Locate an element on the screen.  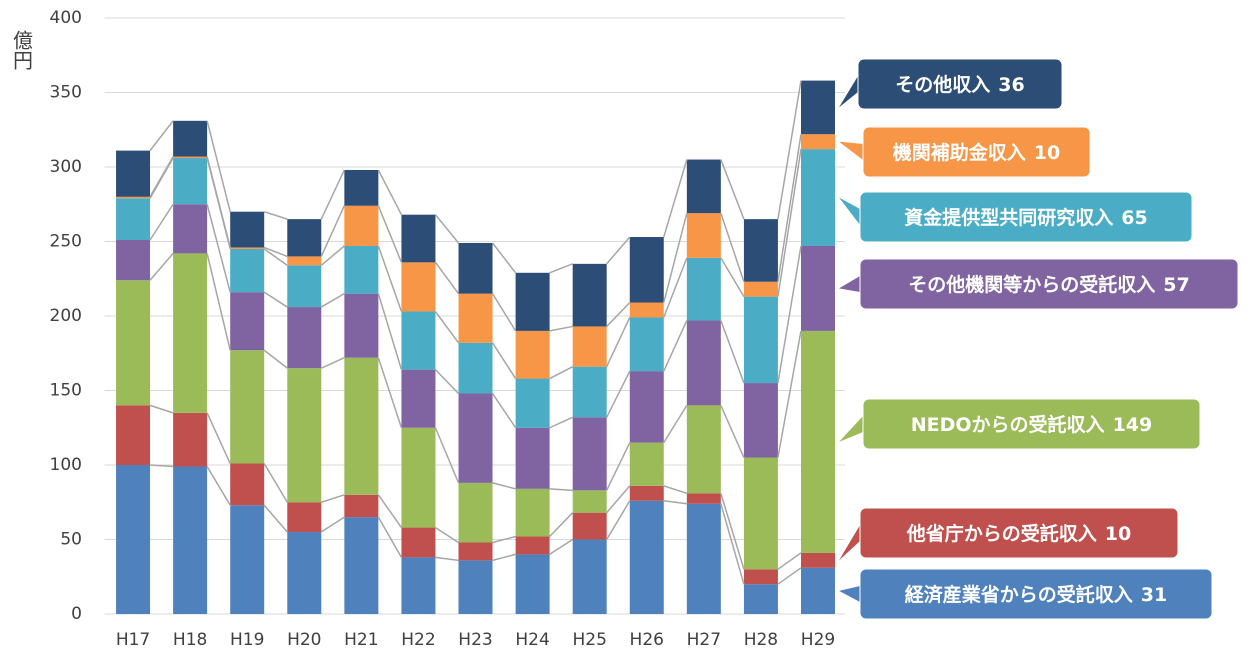
y-tick-label: 100 is located at coordinates (66, 465).